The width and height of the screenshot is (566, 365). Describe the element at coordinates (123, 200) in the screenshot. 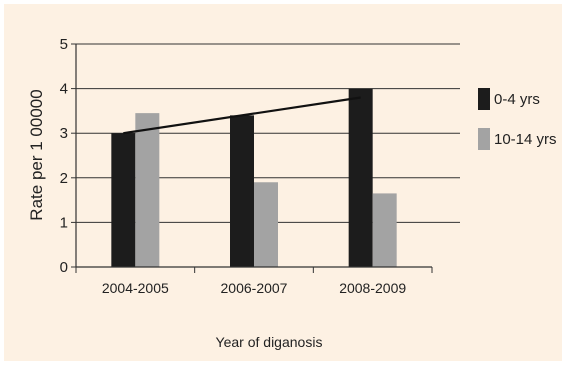

I see `bar-series-1-2004-2005` at that location.